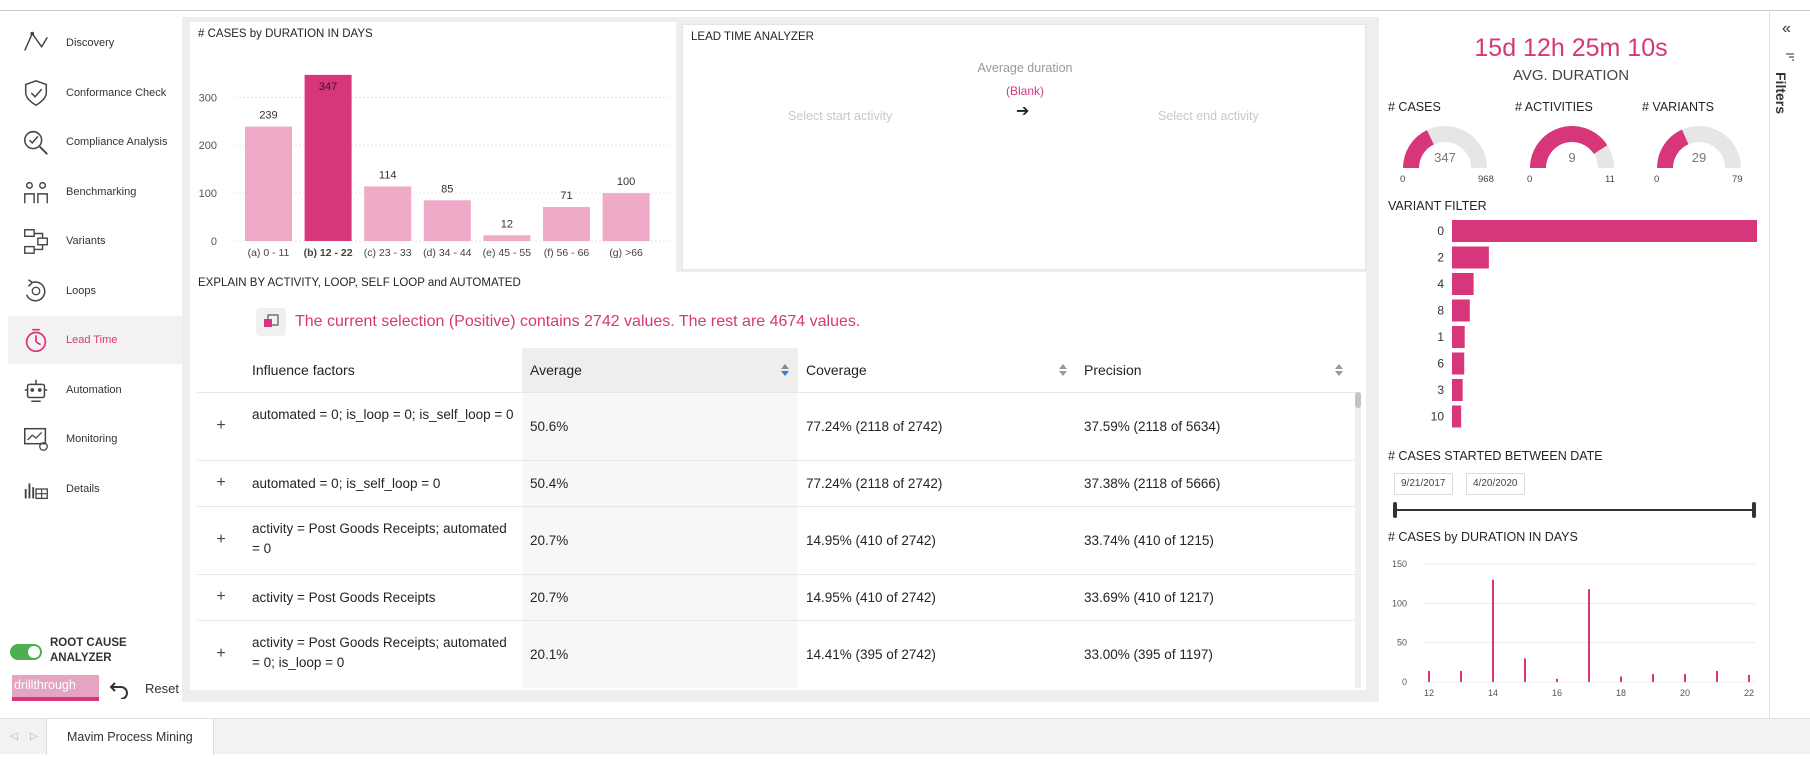 This screenshot has height=759, width=1810. Describe the element at coordinates (1152, 483) in the screenshot. I see `cell-precision: 37.38% (2118 of 5666)` at that location.